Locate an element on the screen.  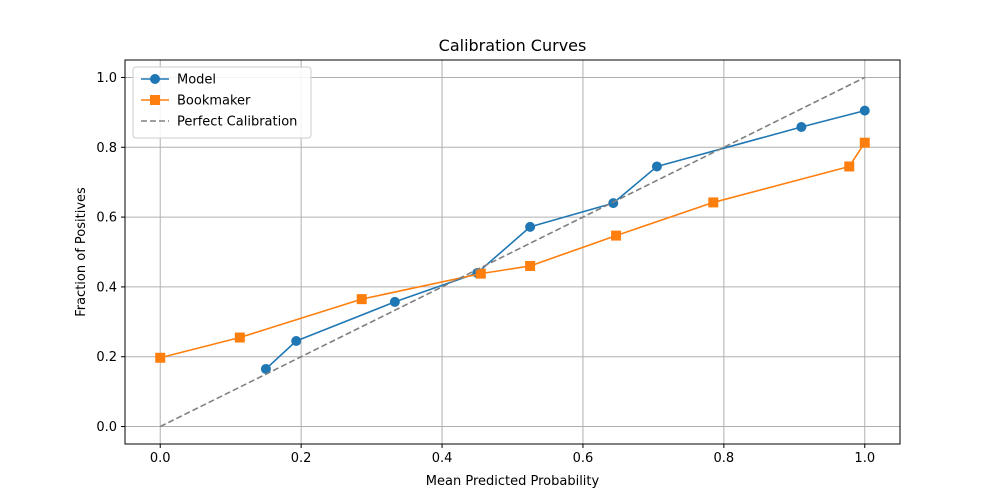
y-tick-label: 0.8 is located at coordinates (106, 148).